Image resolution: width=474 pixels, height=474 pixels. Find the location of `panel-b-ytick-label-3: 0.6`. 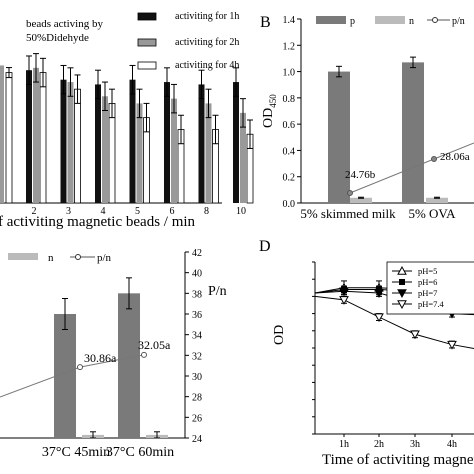

panel-b-ytick-label-3: 0.6 is located at coordinates (289, 125).